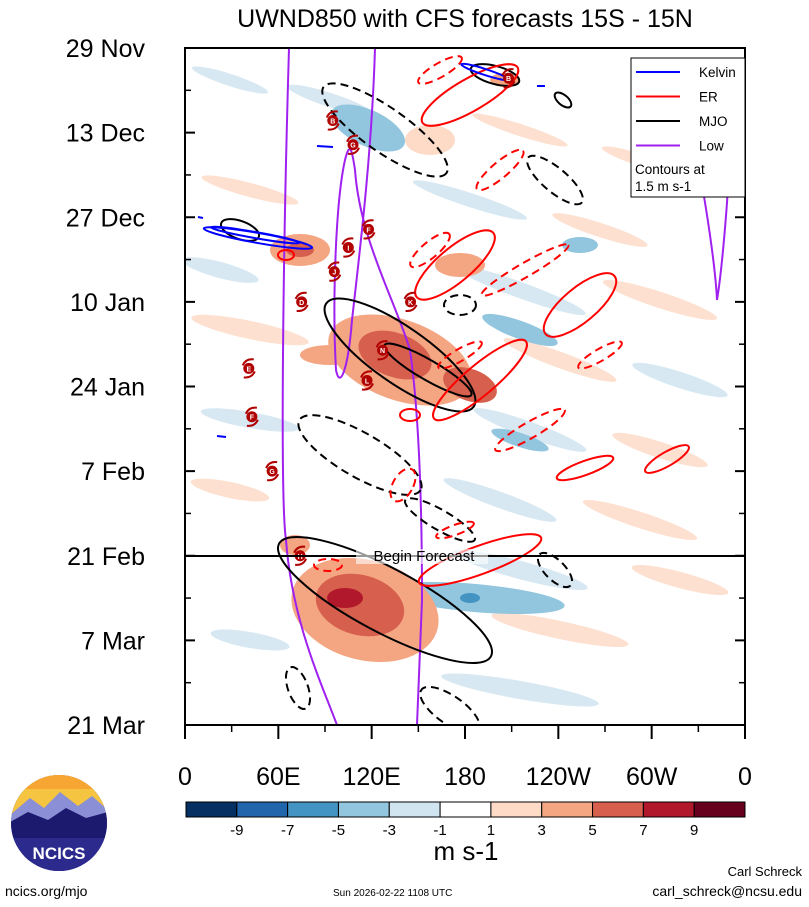 The width and height of the screenshot is (809, 907). I want to click on legend-note-line1: Contours at, so click(670, 169).